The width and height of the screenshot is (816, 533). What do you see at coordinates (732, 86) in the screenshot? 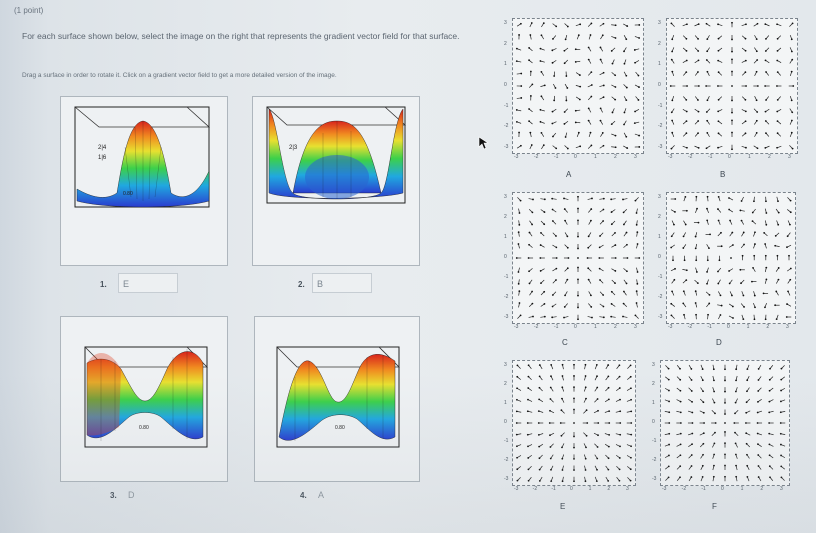
I see `vector-field-b` at bounding box center [732, 86].